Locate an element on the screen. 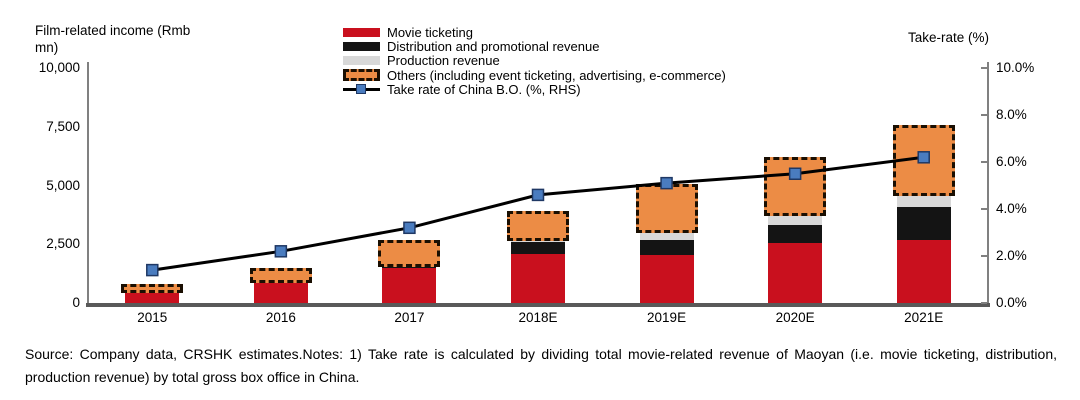  bar-segment-others-2018E is located at coordinates (538, 226).